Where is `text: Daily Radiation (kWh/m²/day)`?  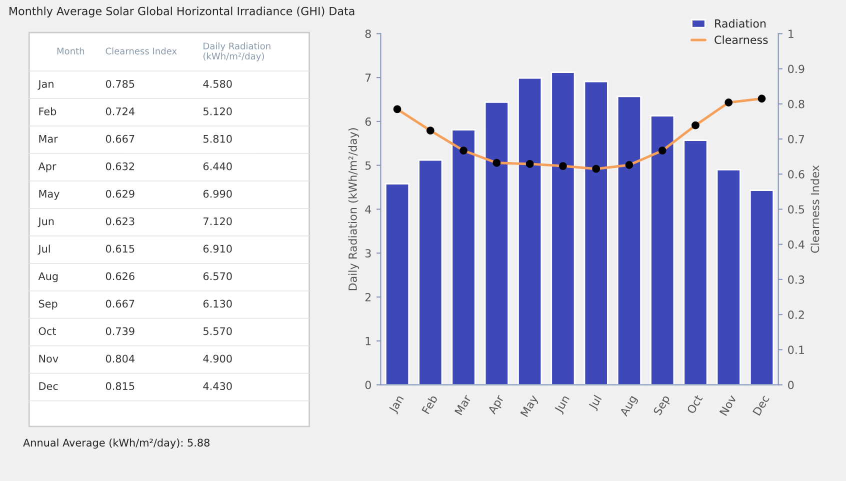
text: Daily Radiation (kWh/m²/day) is located at coordinates (236, 52).